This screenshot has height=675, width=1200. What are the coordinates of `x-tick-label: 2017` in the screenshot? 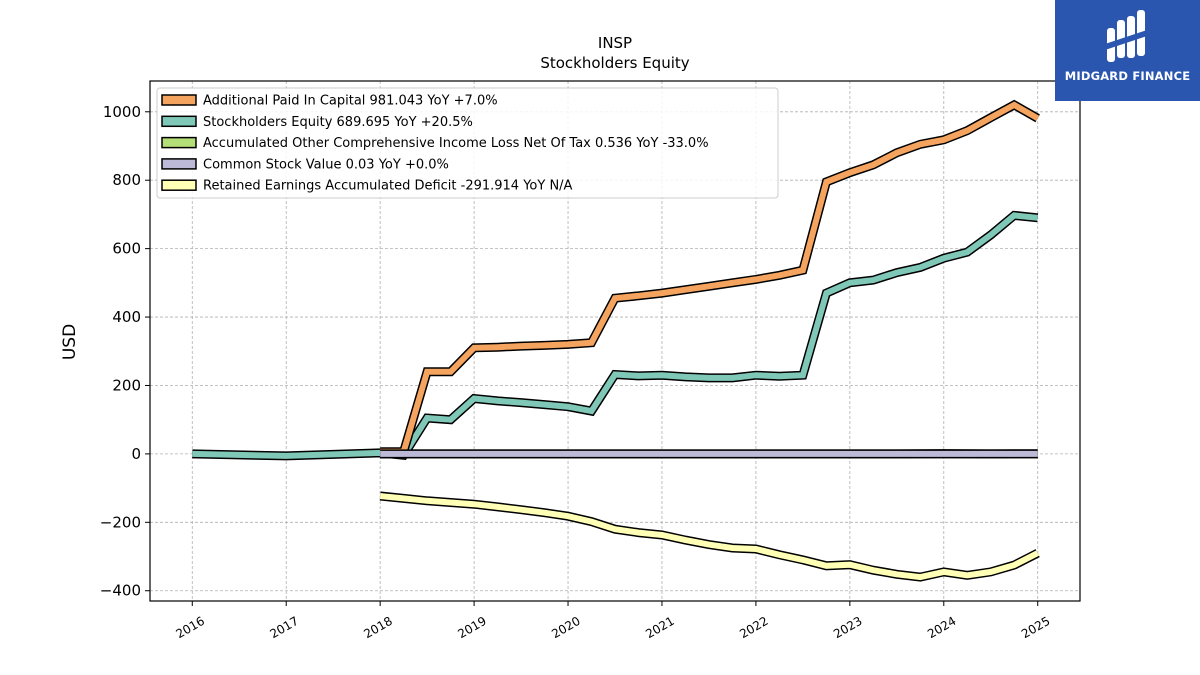 It's located at (283, 627).